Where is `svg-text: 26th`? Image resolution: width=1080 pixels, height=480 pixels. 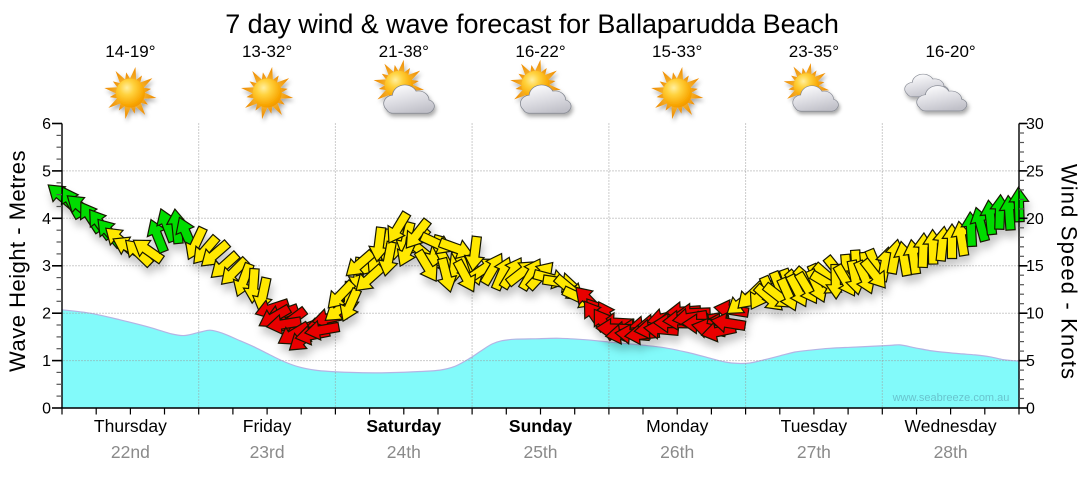
svg-text: 26th is located at coordinates (677, 452).